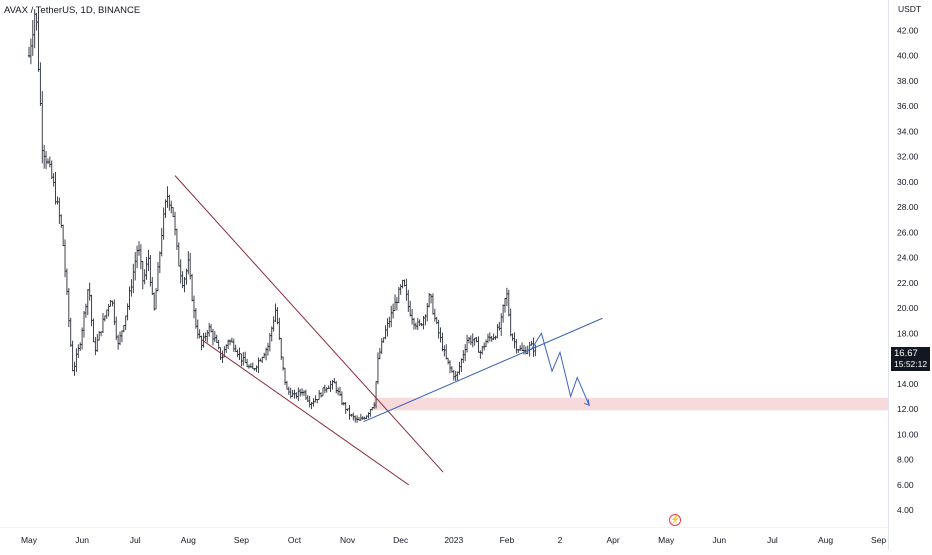 This screenshot has width=932, height=555. Describe the element at coordinates (631, 404) in the screenshot. I see `support-zone` at that location.